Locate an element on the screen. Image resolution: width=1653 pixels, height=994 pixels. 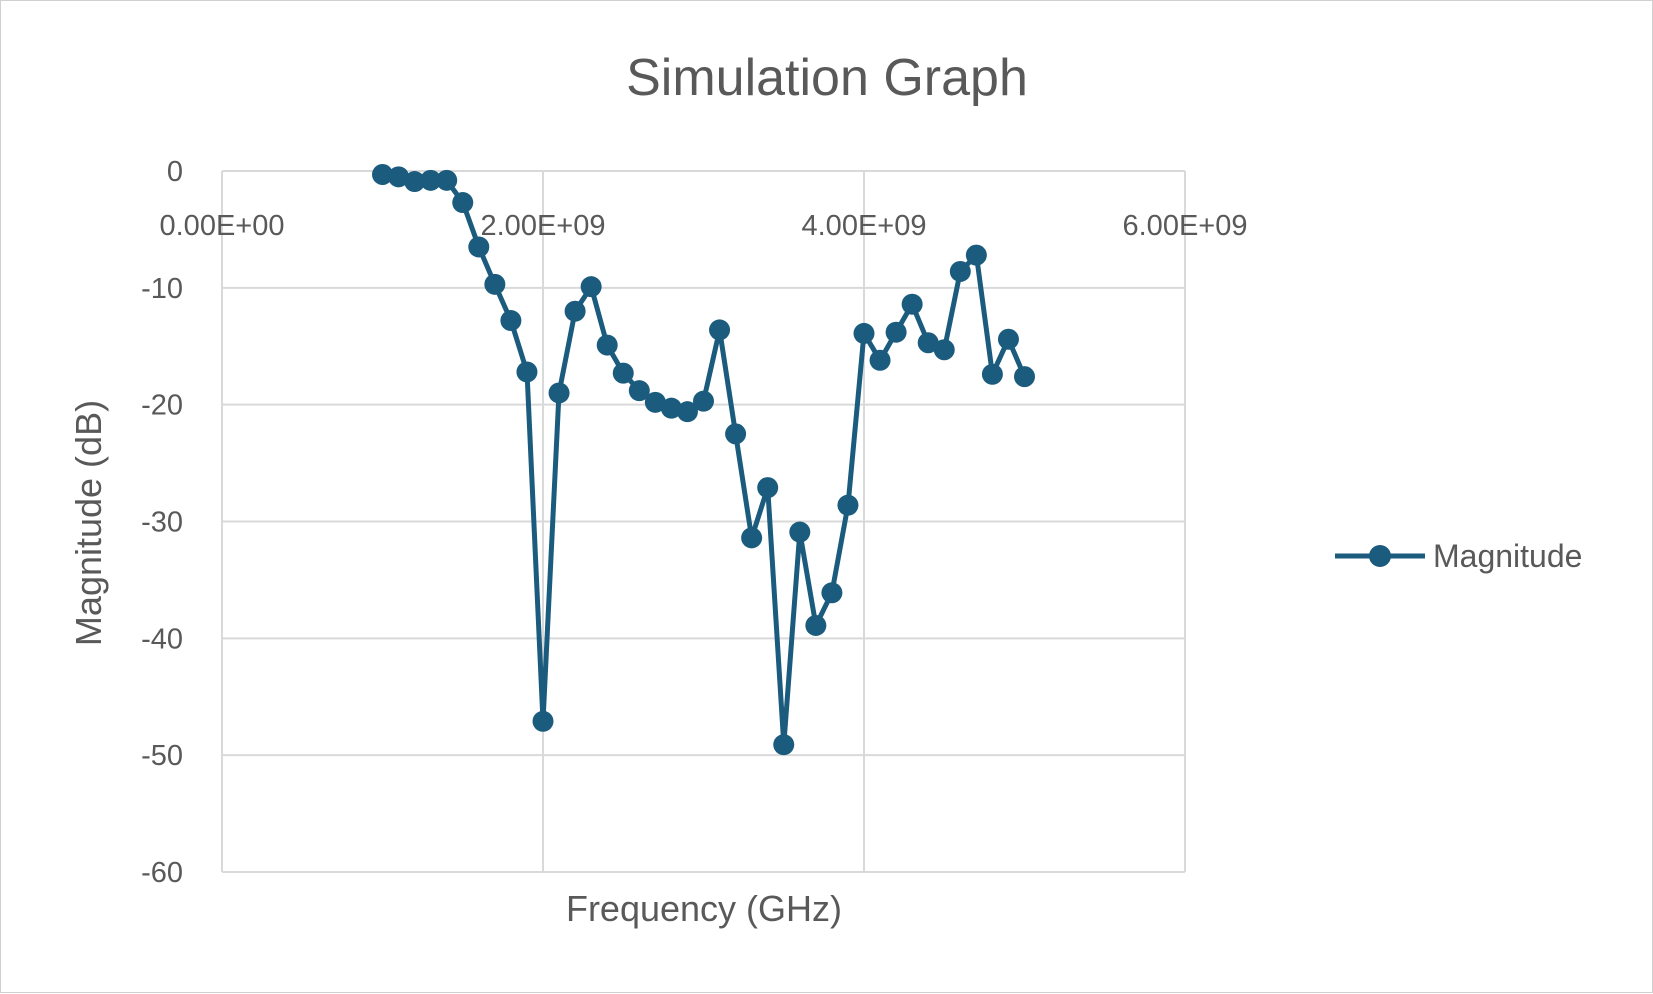
x-tick-label: 2.00E+09 is located at coordinates (543, 226).